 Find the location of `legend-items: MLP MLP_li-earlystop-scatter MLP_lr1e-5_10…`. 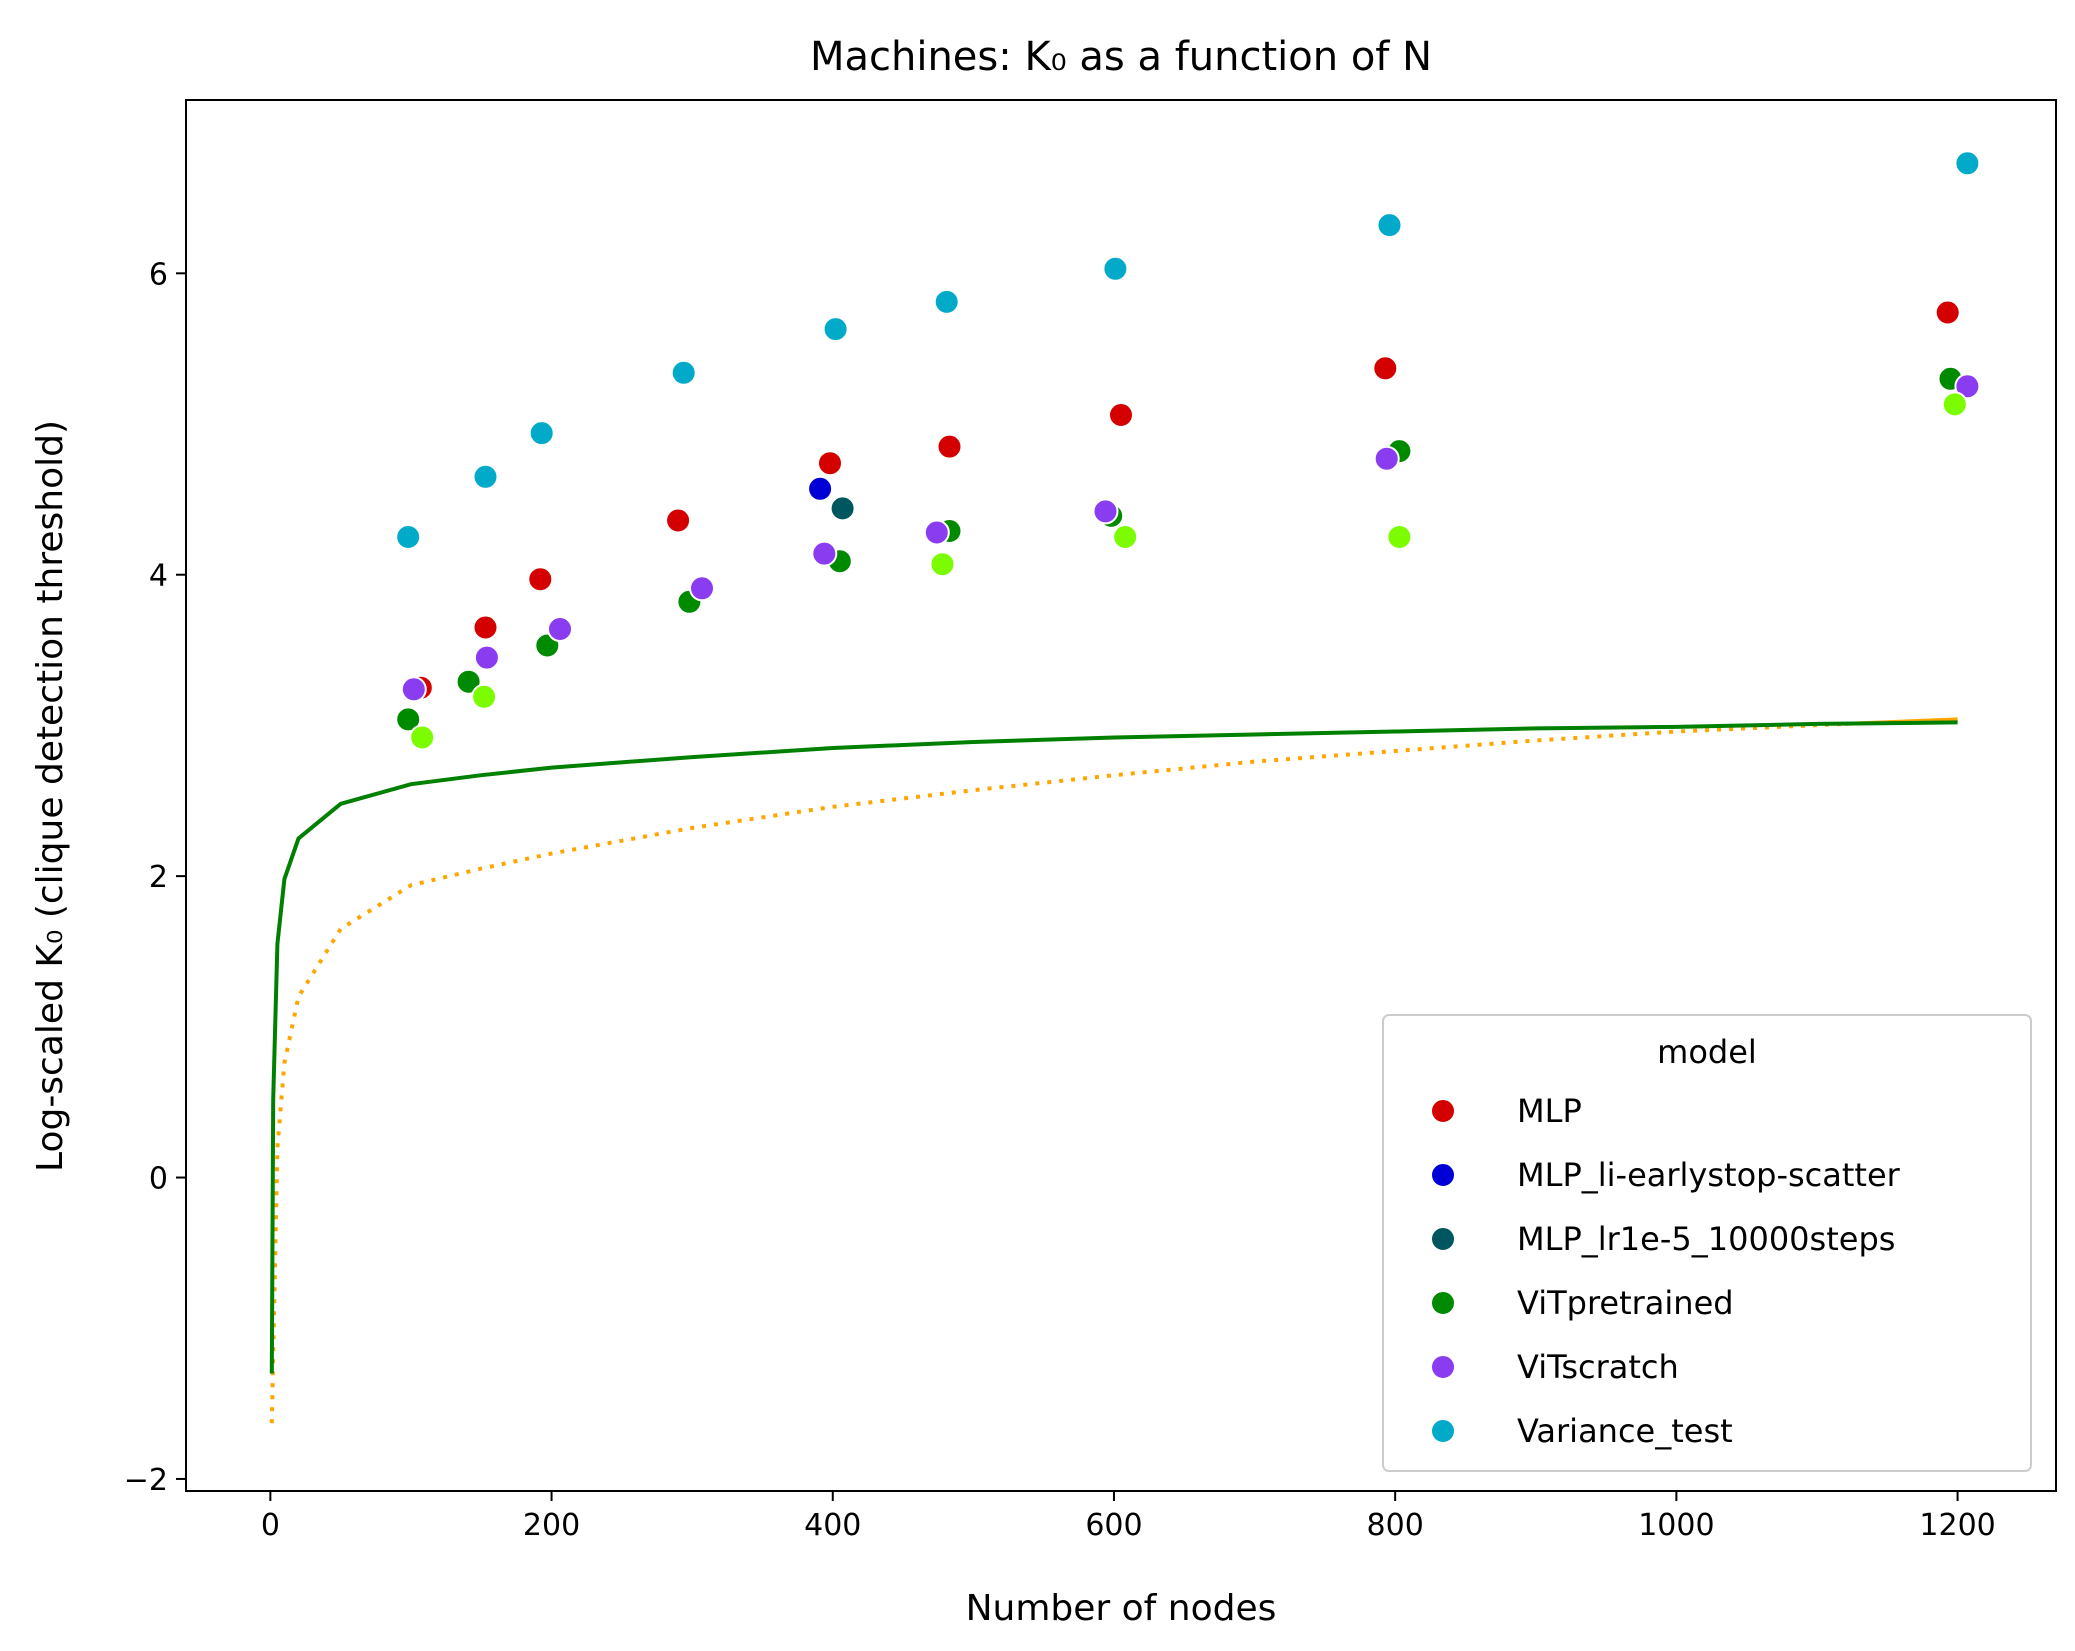

legend-items: MLP MLP_li-earlystop-scatter MLP_lr1e-5_10… is located at coordinates (1665, 1271).